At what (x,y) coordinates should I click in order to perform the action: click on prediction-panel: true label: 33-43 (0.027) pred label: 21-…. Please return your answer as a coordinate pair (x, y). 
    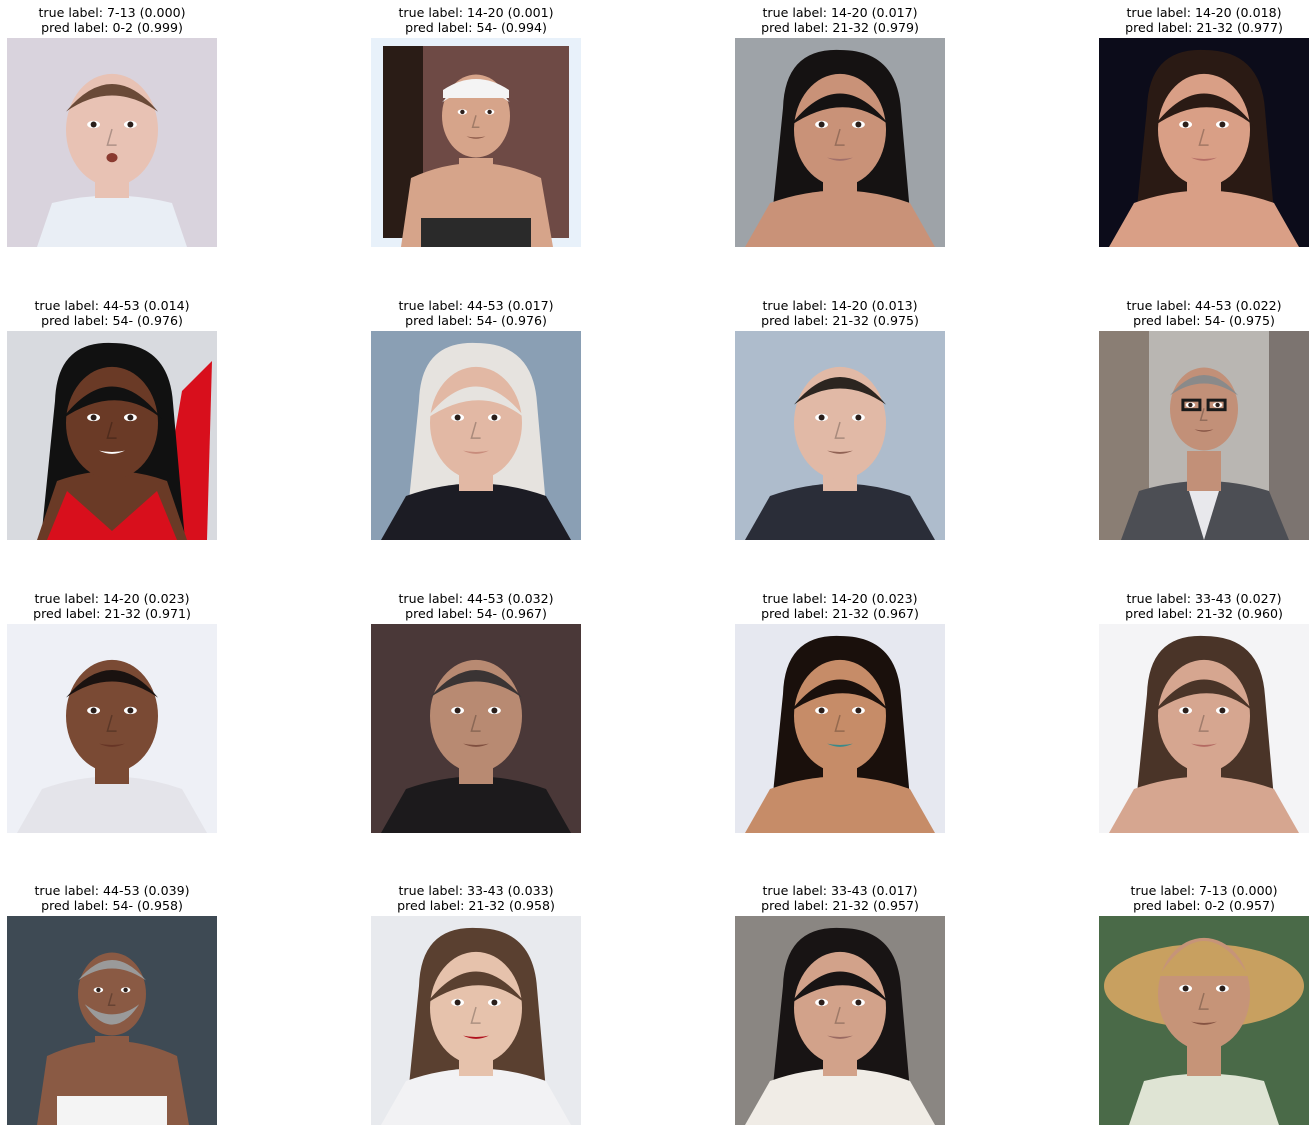
    Looking at the image, I should click on (1204, 712).